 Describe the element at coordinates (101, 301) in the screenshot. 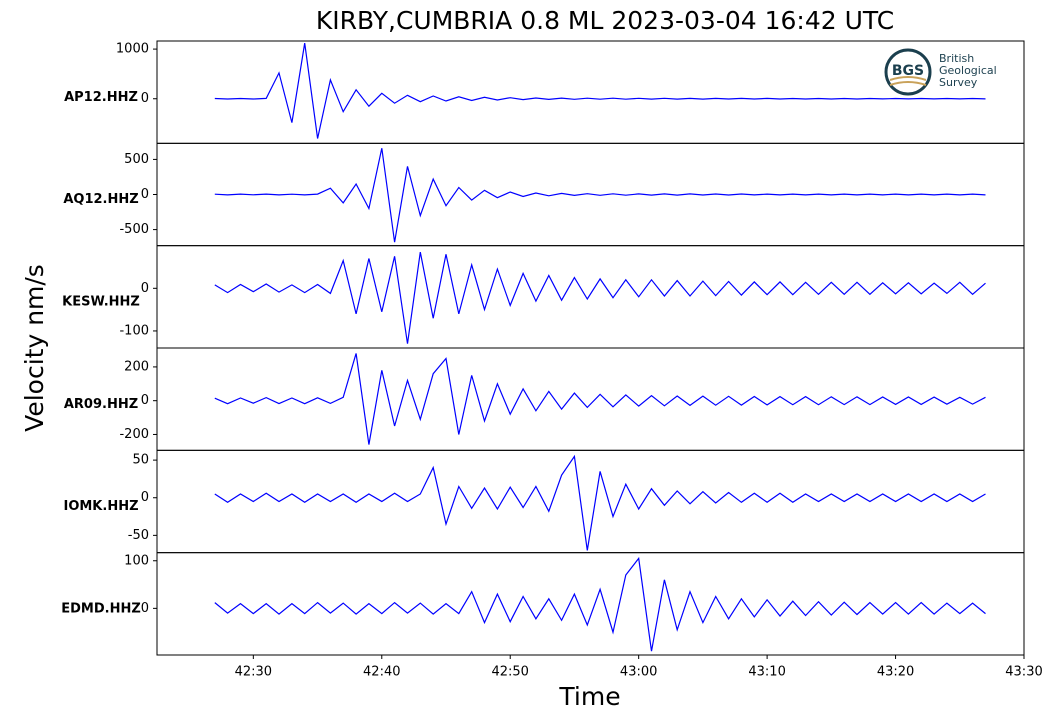

I see `station-label: KESW.HHZ` at that location.